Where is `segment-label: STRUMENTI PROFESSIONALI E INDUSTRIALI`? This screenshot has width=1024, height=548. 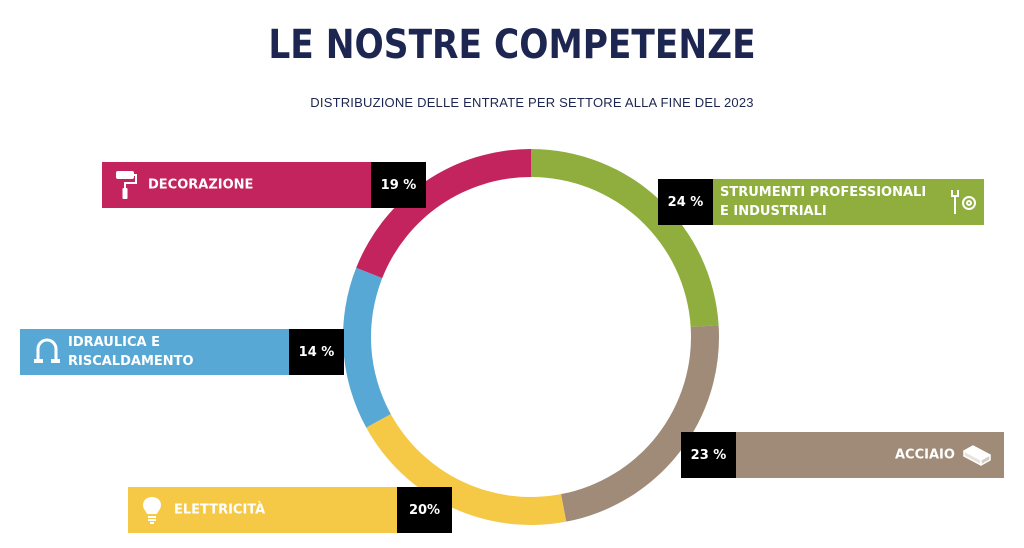
segment-label: STRUMENTI PROFESSIONALI E INDUSTRIALI is located at coordinates (823, 202).